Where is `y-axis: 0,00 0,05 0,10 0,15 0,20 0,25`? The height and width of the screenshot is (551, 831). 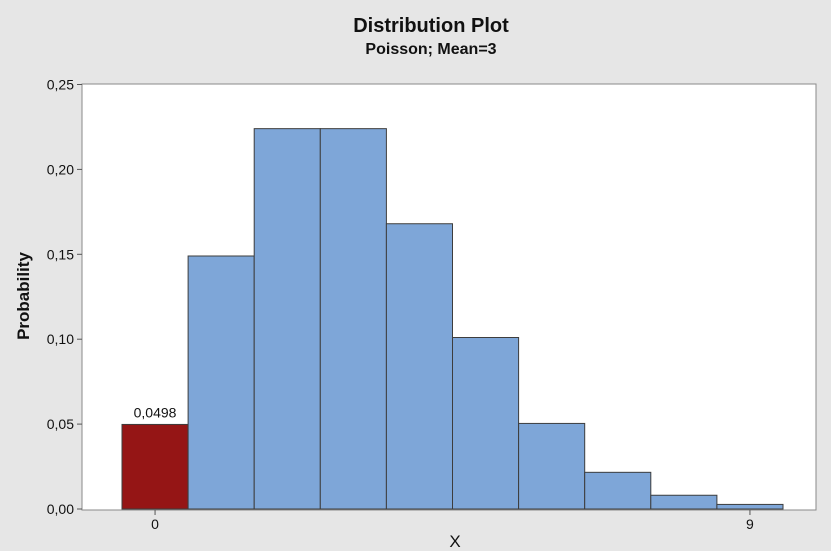
y-axis: 0,00 0,05 0,10 0,15 0,20 0,25 is located at coordinates (64, 297).